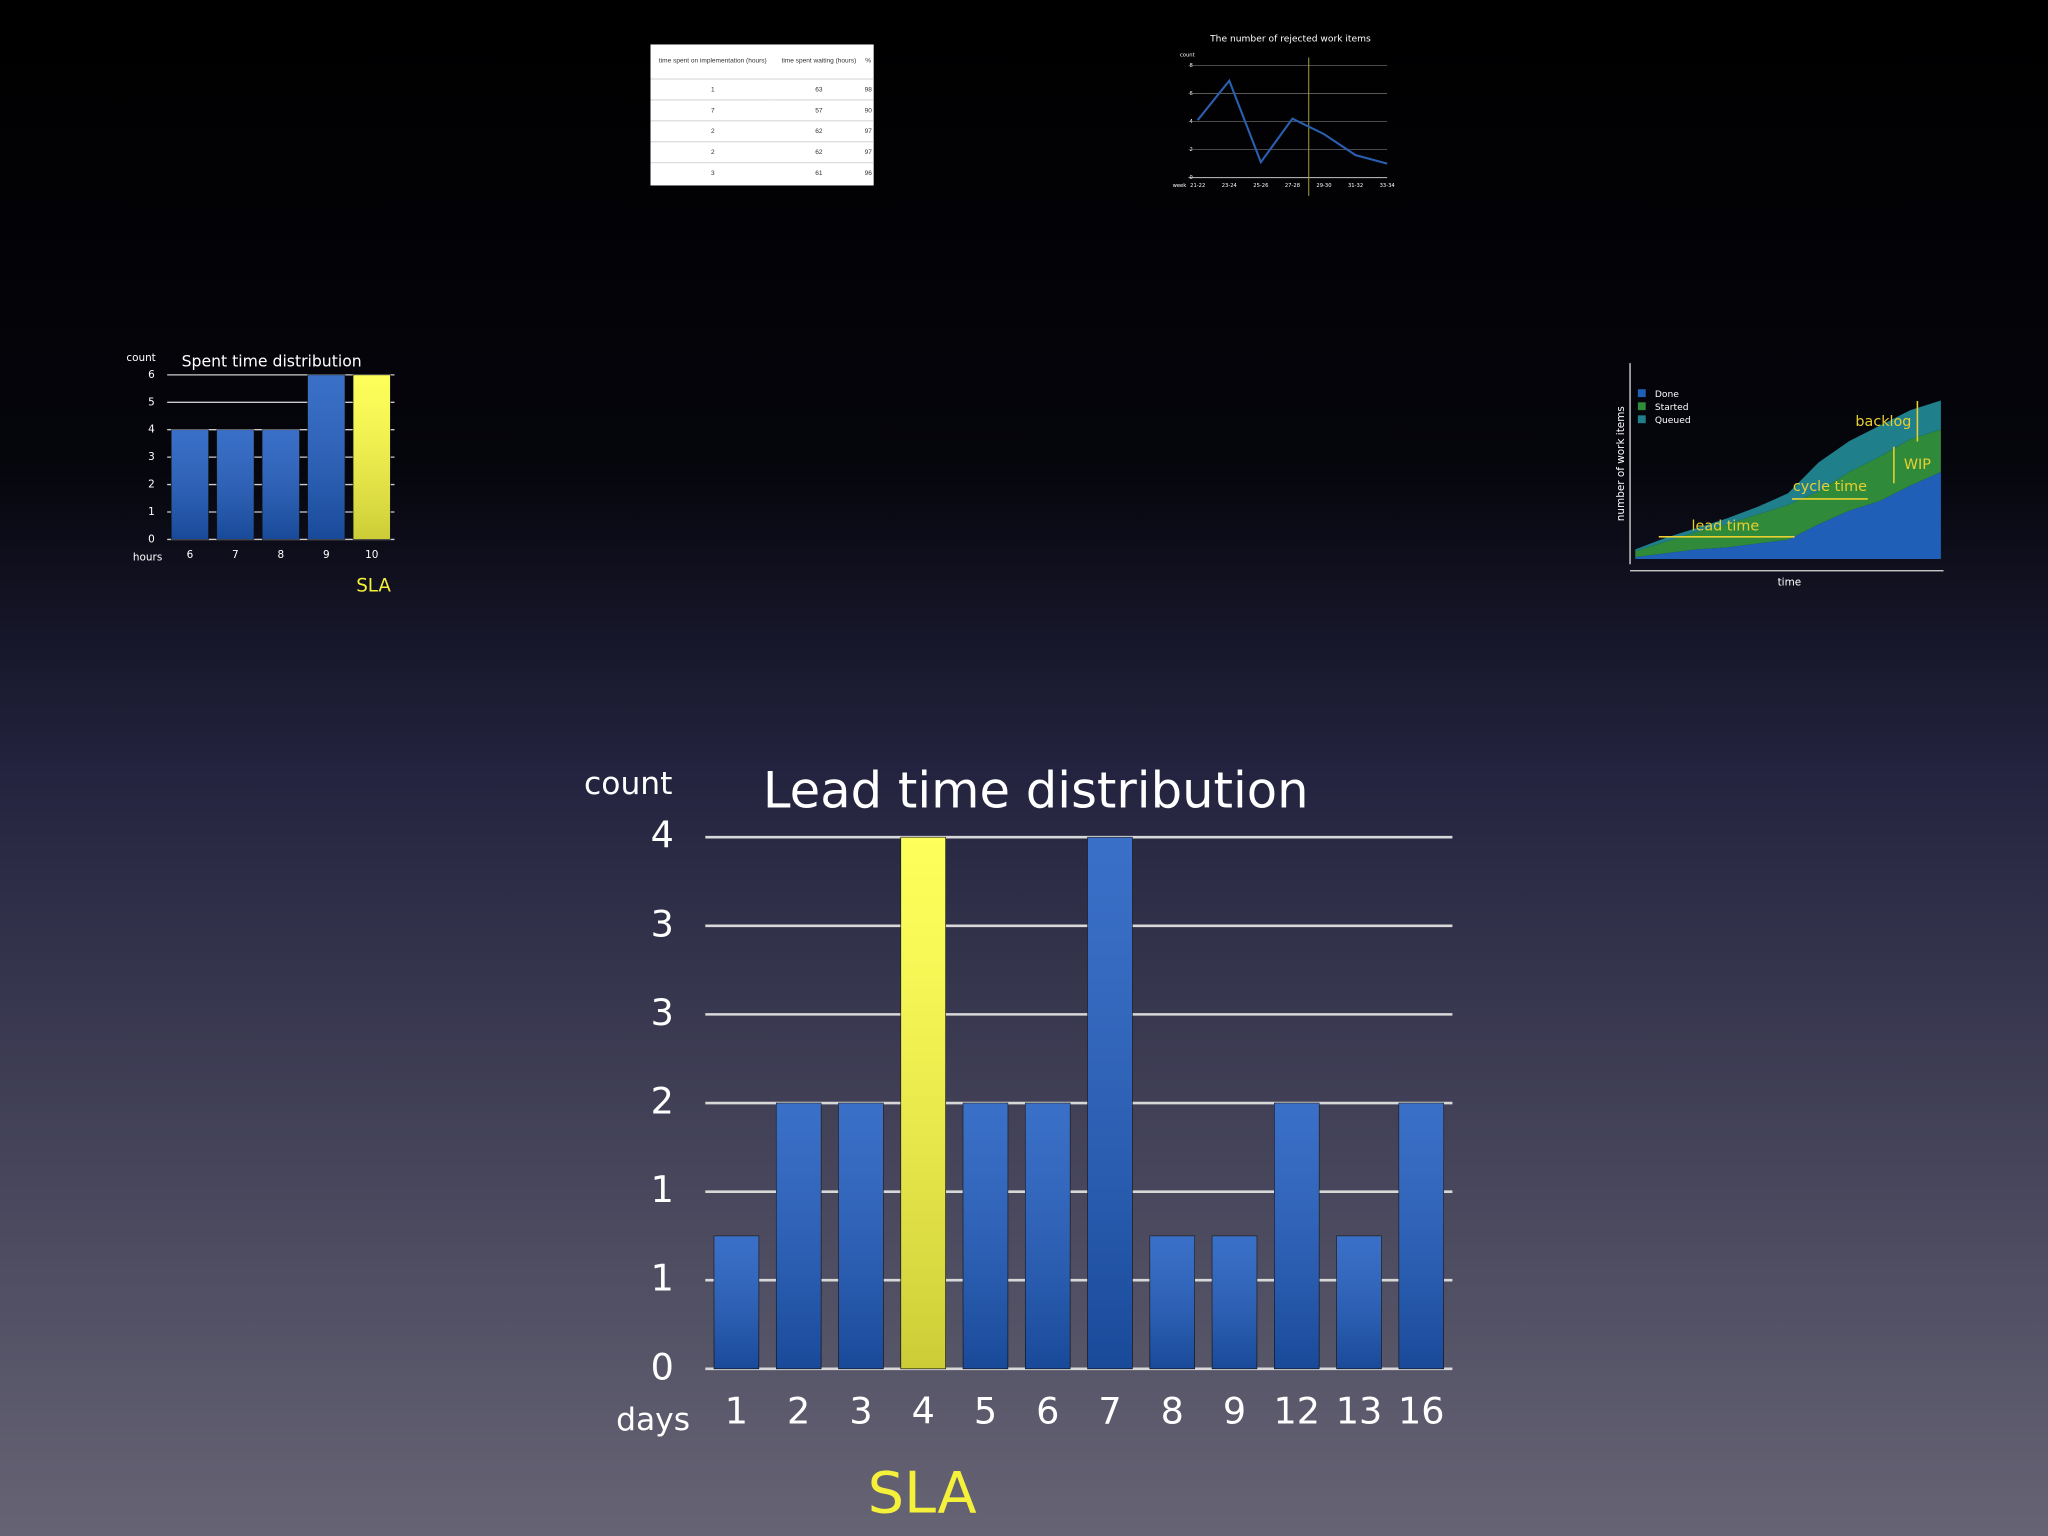 The image size is (2048, 1536). Describe the element at coordinates (713, 172) in the screenshot. I see `table-cell: 3` at that location.